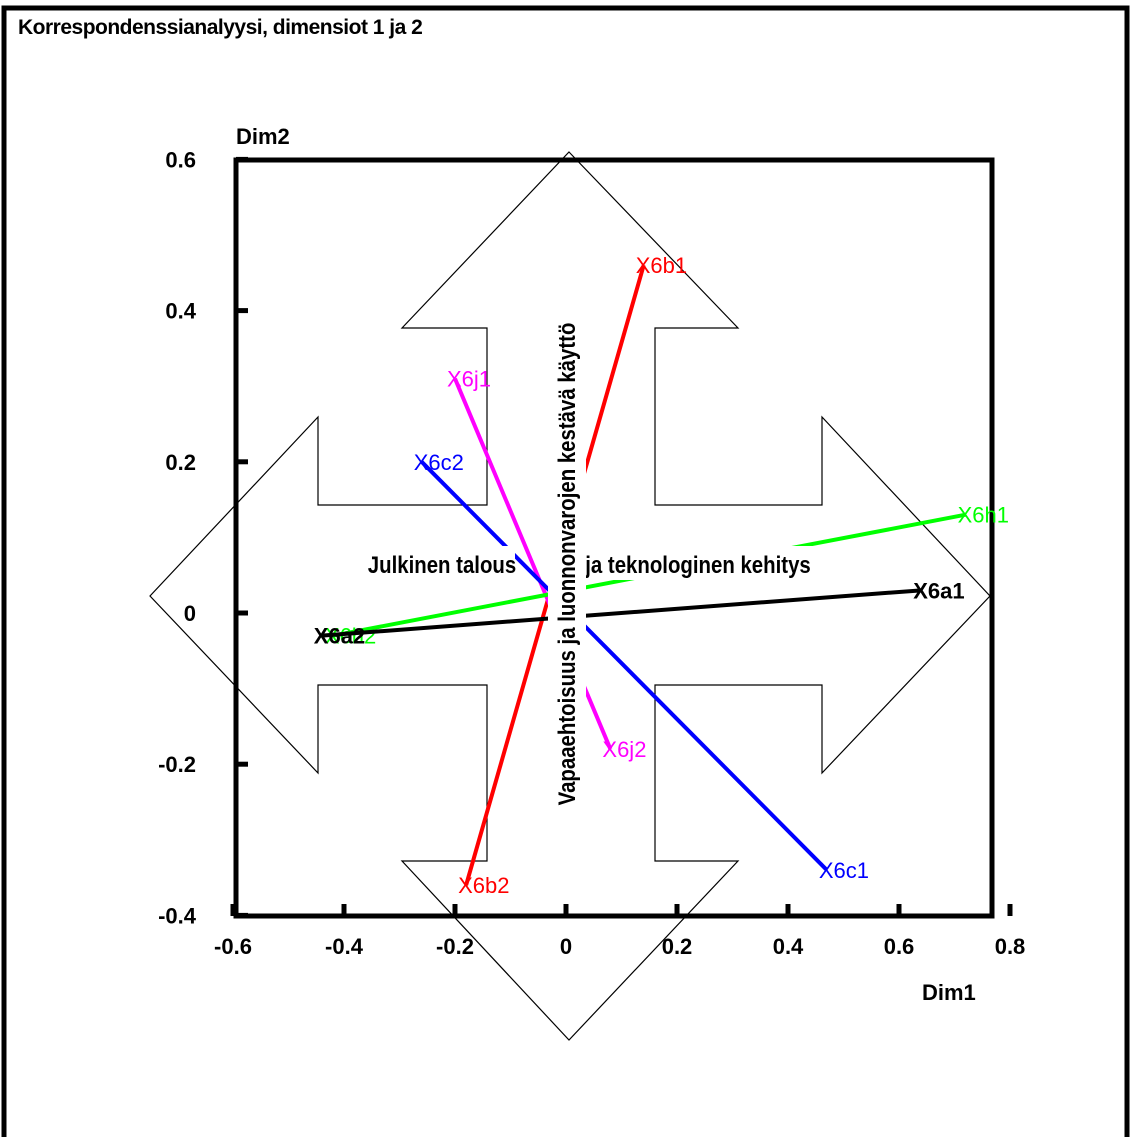 Image resolution: width=1132 pixels, height=1137 pixels. I want to click on annotation-bg-right, so click(705, 563).